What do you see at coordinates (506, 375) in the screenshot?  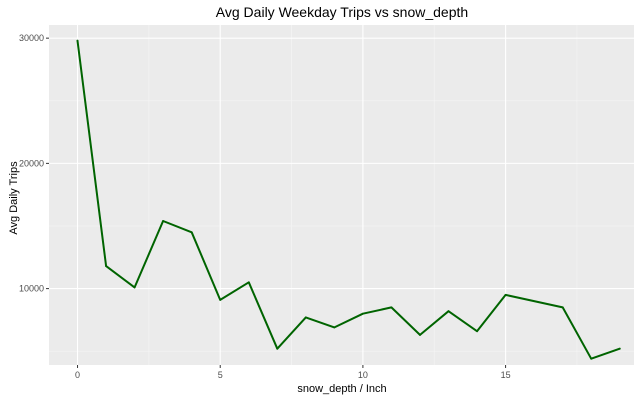 I see `x-tick-label: 15` at bounding box center [506, 375].